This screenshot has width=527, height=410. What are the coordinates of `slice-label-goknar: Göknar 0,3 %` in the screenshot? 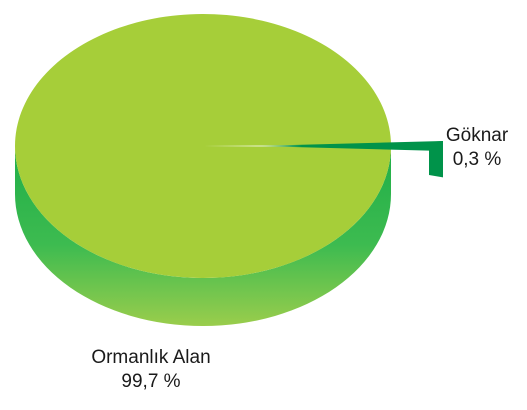 It's located at (477, 148).